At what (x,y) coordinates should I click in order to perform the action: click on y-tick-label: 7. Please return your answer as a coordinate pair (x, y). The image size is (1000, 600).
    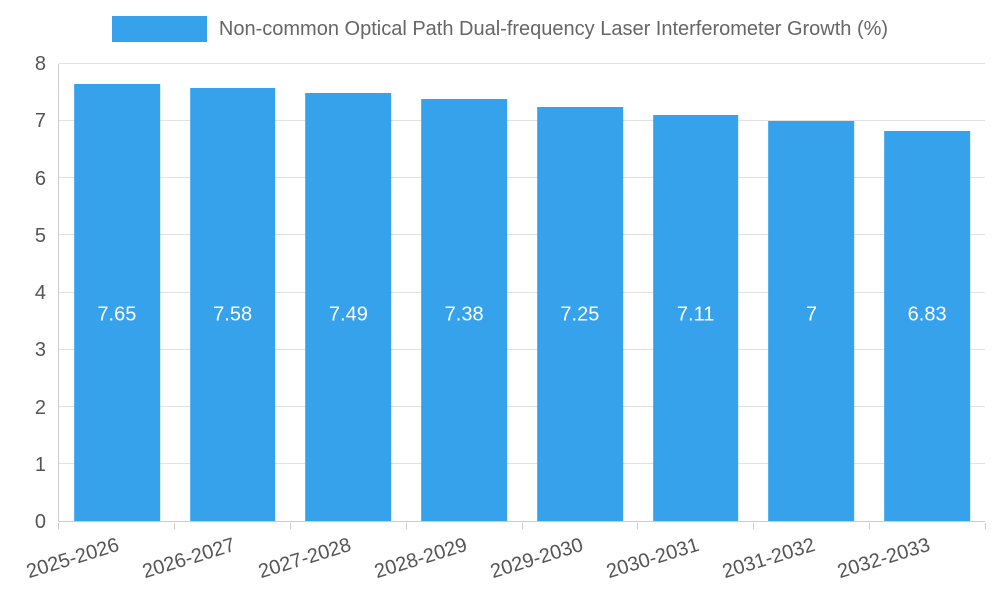
    Looking at the image, I should click on (40, 121).